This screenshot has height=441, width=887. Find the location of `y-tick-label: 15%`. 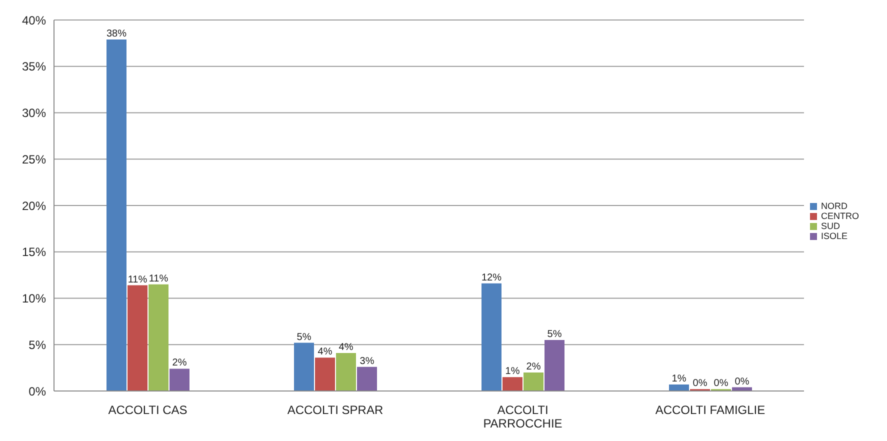

y-tick-label: 15% is located at coordinates (34, 252).